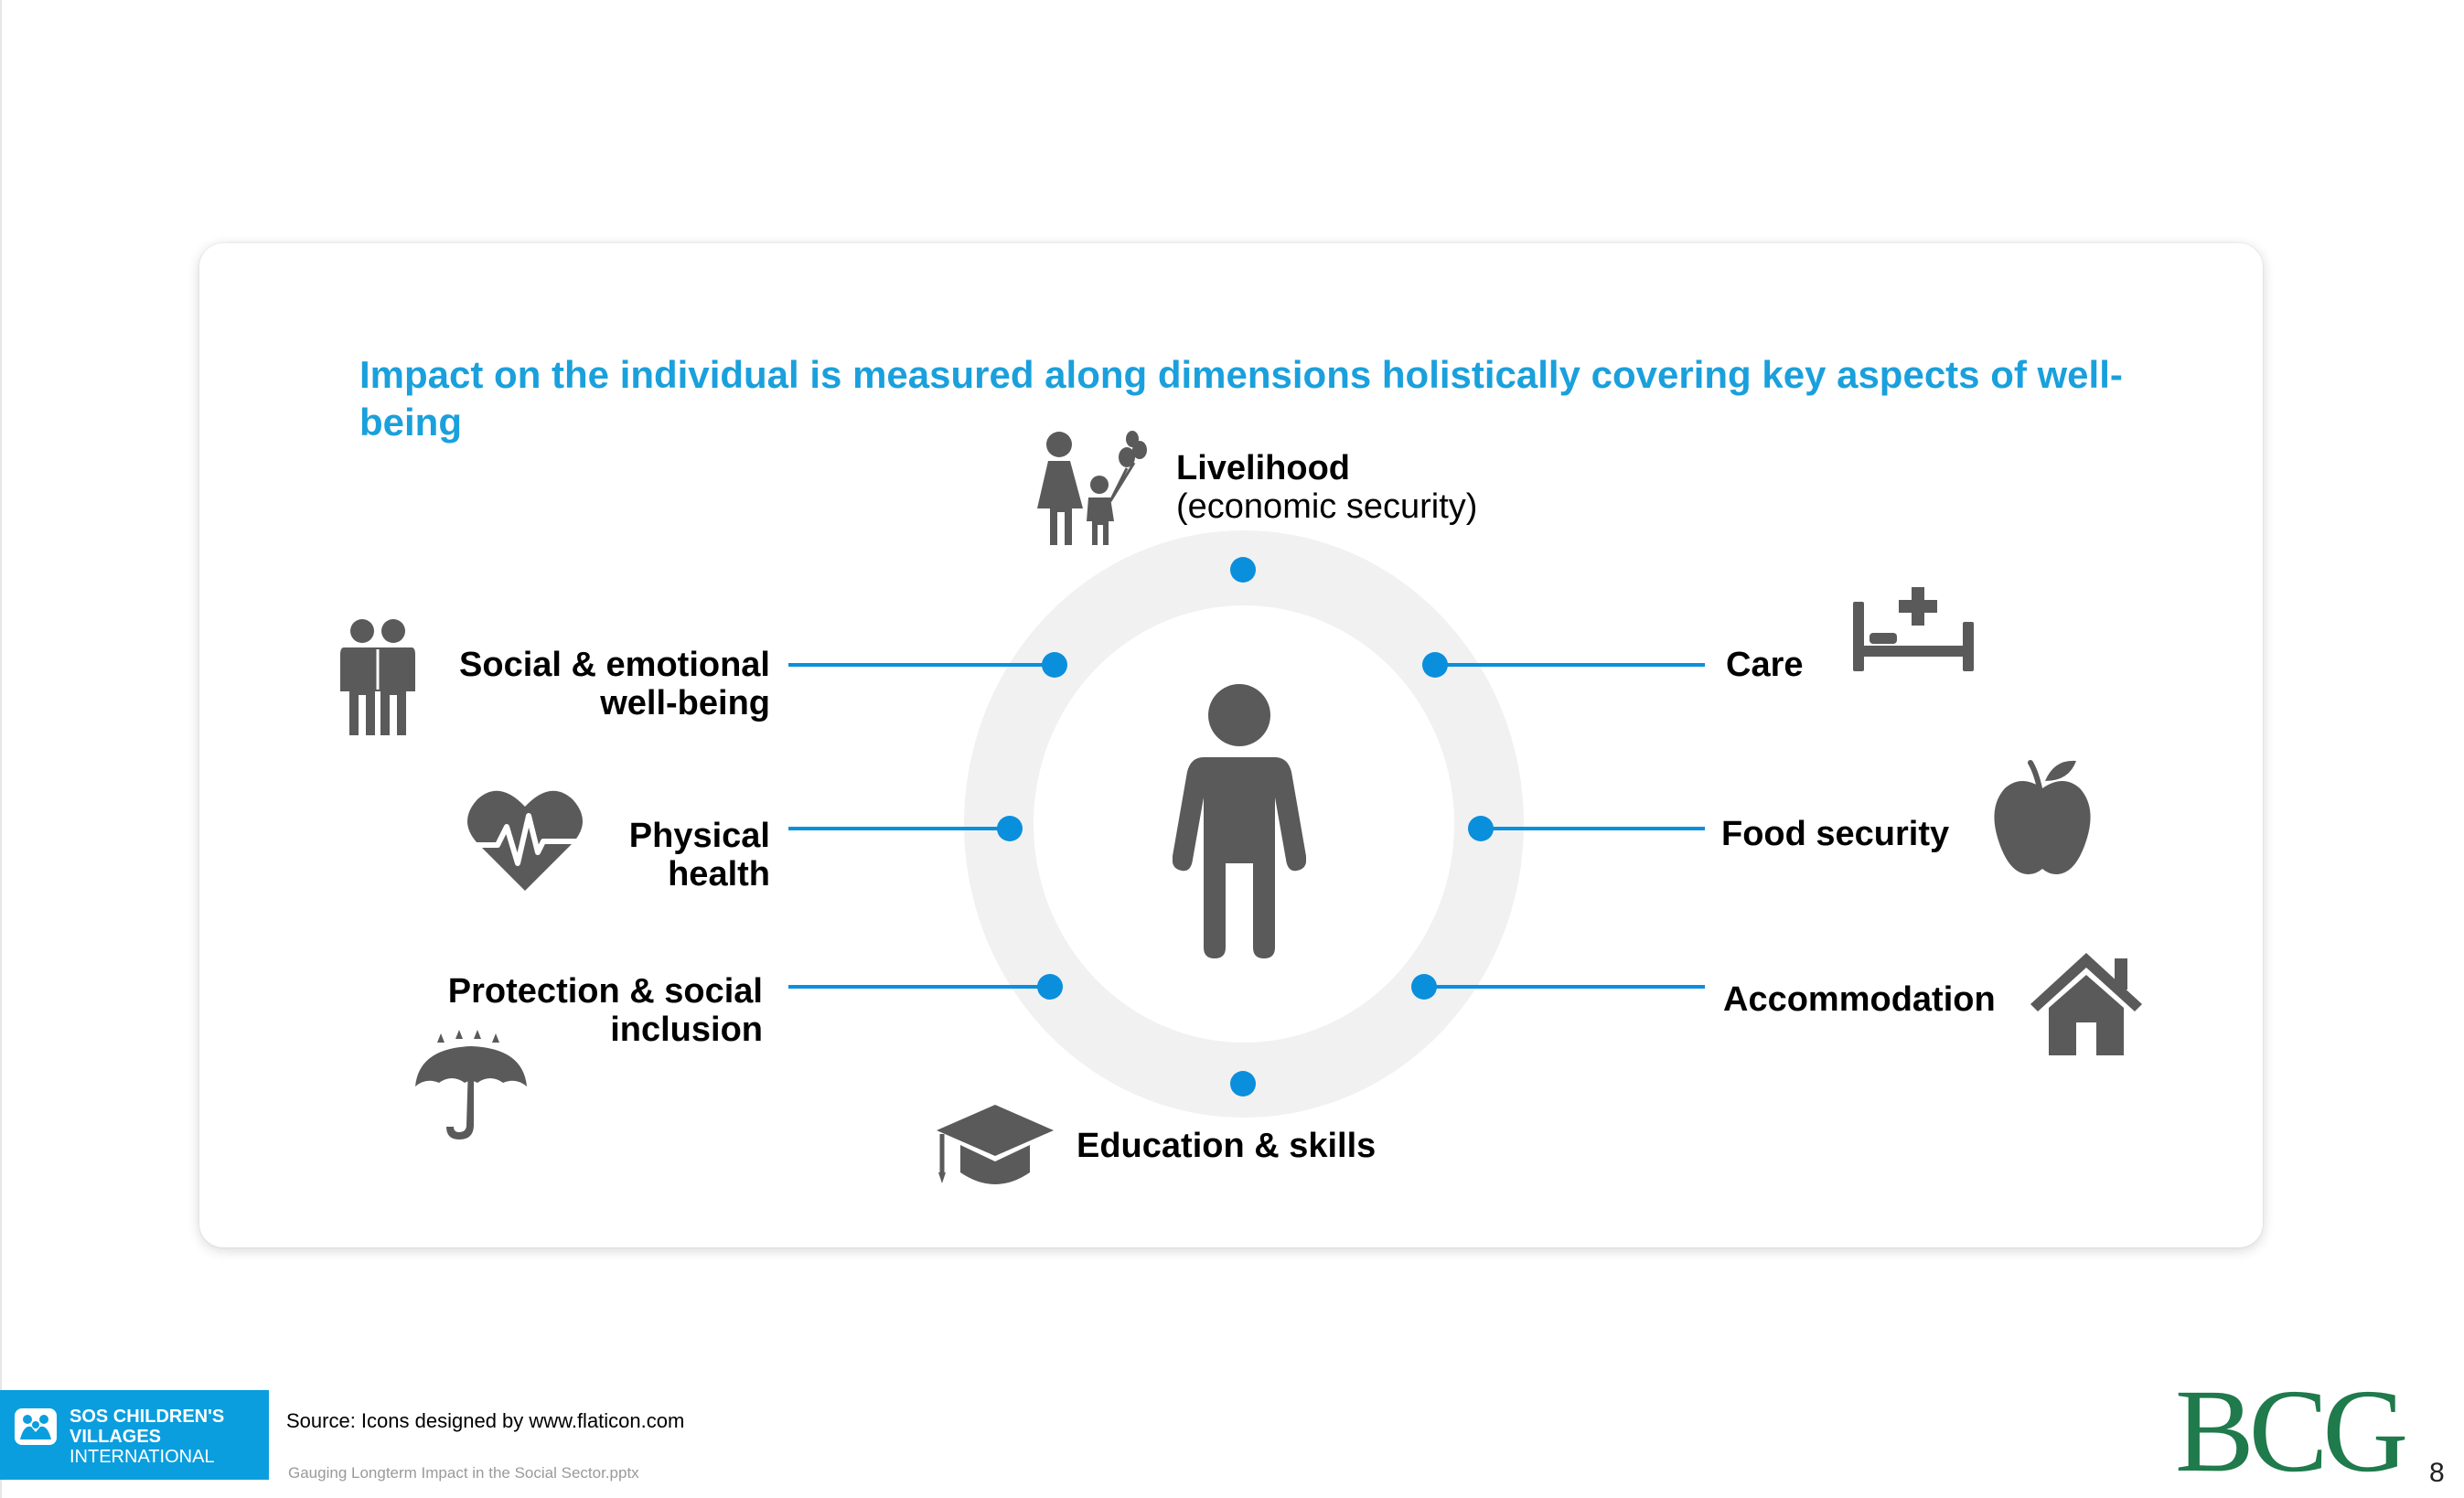 This screenshot has width=2464, height=1498. I want to click on apple-icon, so click(2043, 816).